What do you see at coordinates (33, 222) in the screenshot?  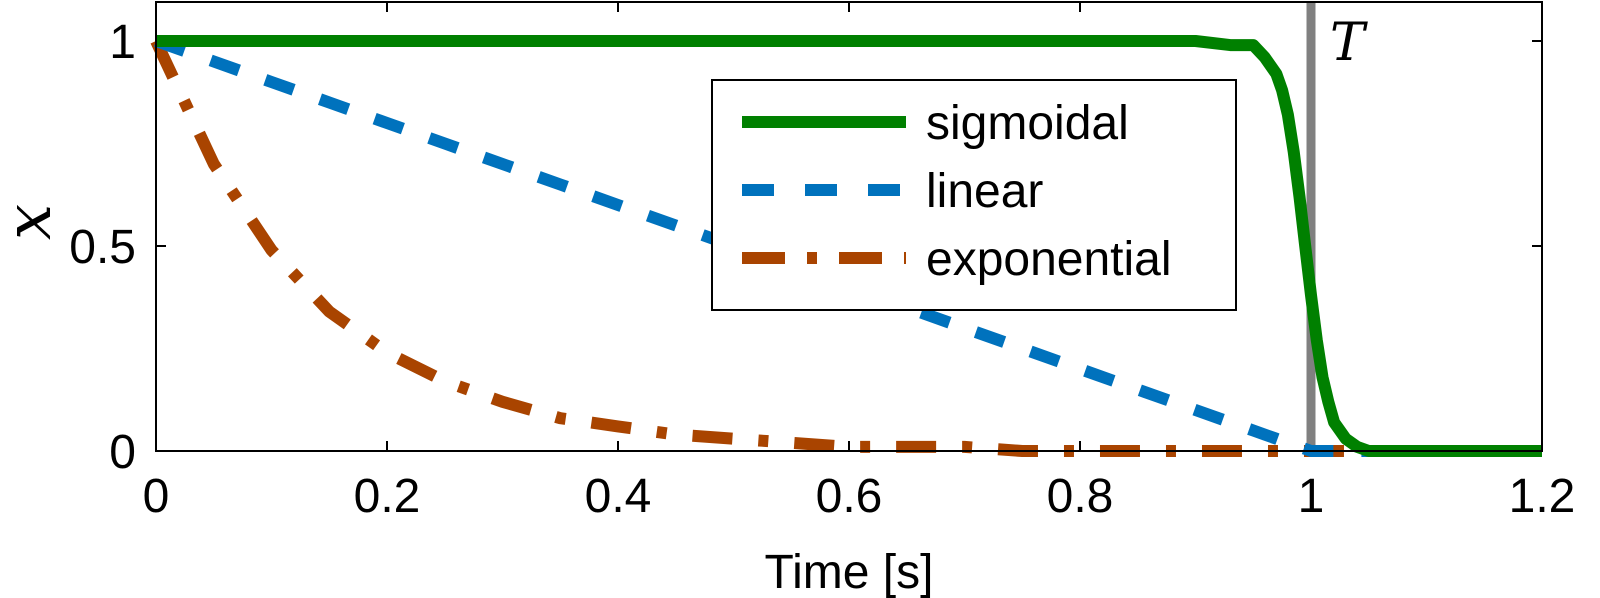 I see `y-axis-label: x` at bounding box center [33, 222].